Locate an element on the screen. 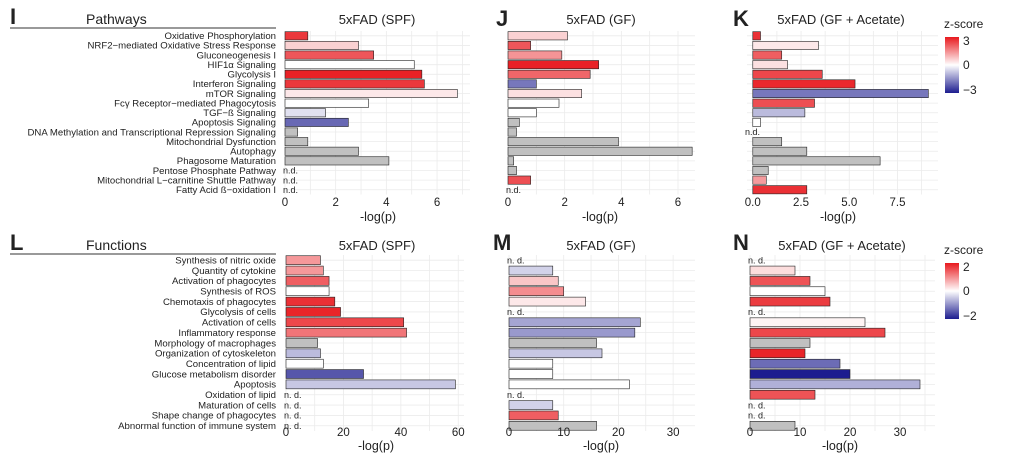  panel-title: 5xFAD (GF + Acetate) is located at coordinates (841, 19).